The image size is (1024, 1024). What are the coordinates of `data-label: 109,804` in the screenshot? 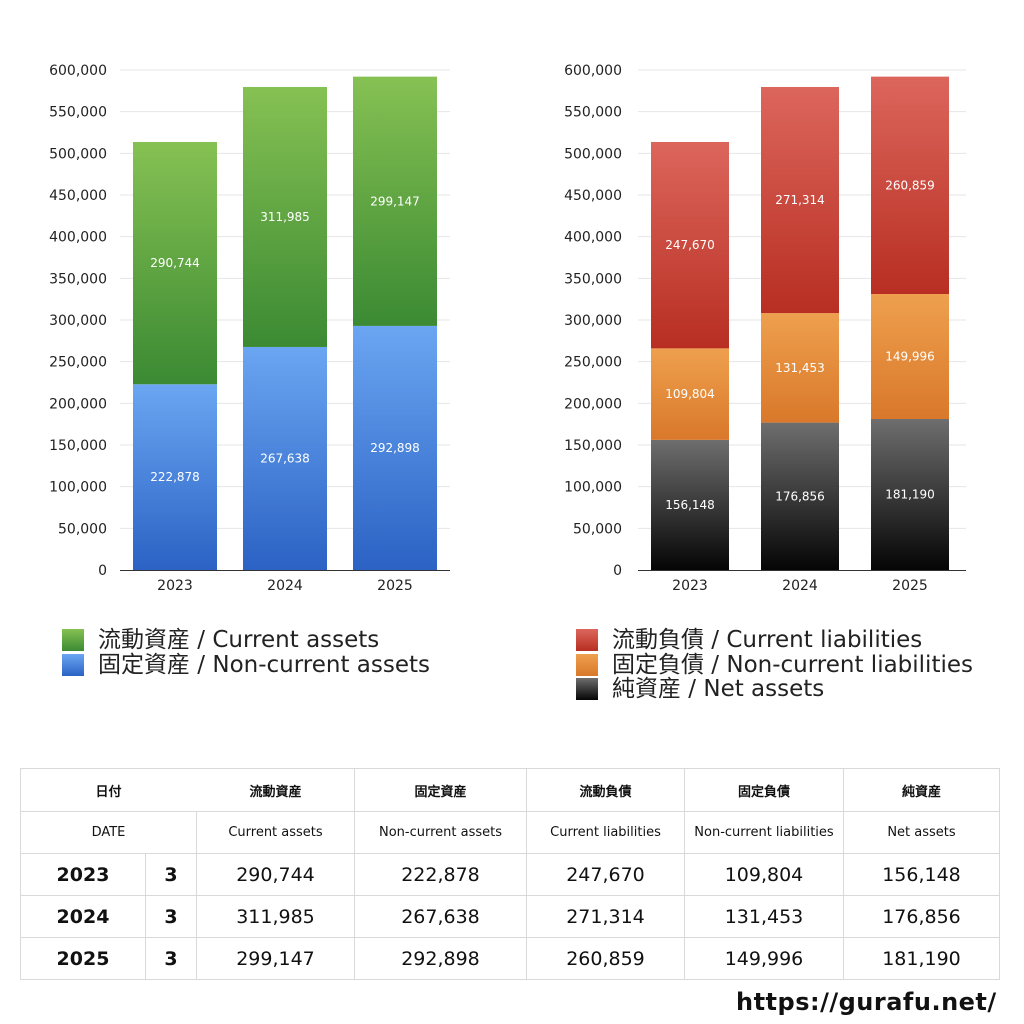 It's located at (690, 394).